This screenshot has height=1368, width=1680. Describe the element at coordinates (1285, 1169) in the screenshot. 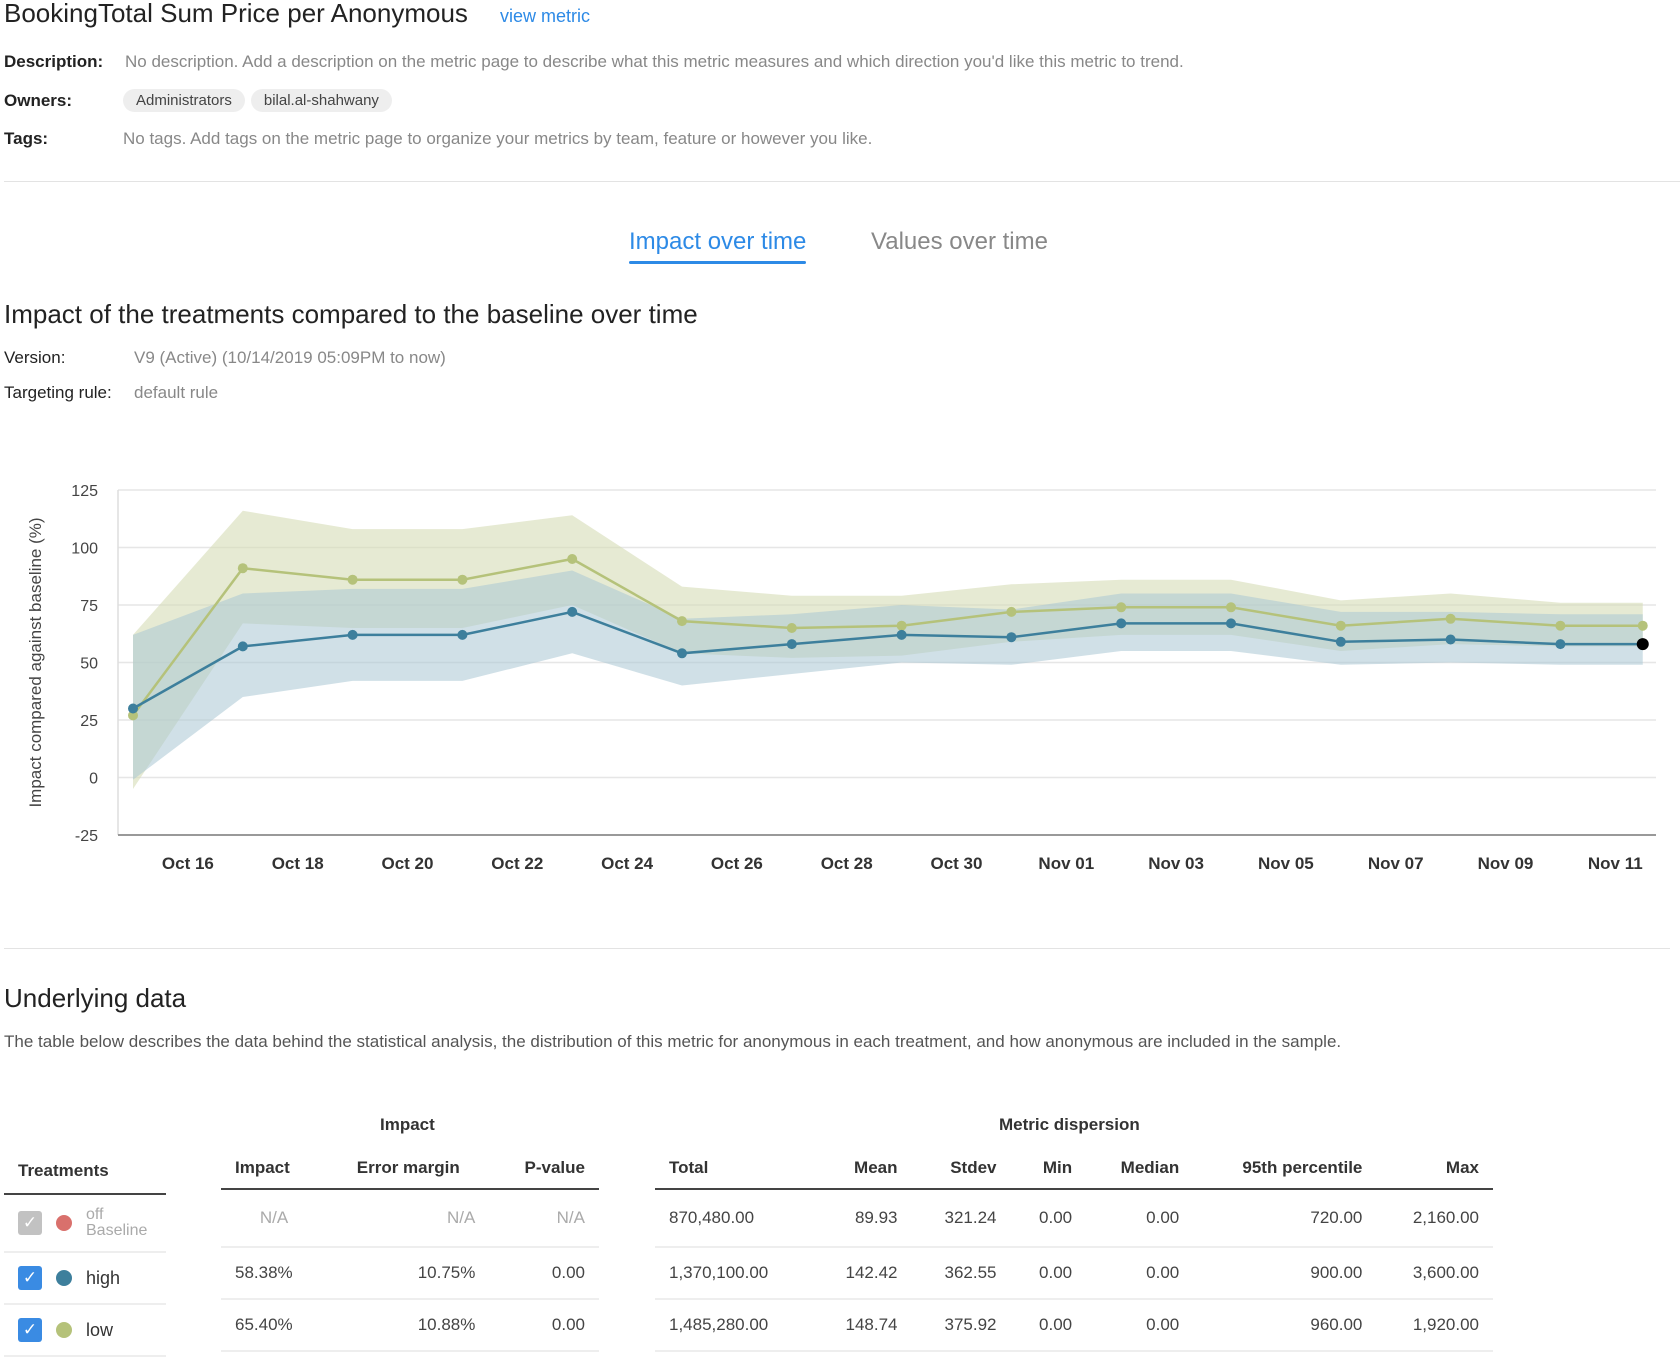

I see `col-95th-percentile: 95th percentile` at that location.